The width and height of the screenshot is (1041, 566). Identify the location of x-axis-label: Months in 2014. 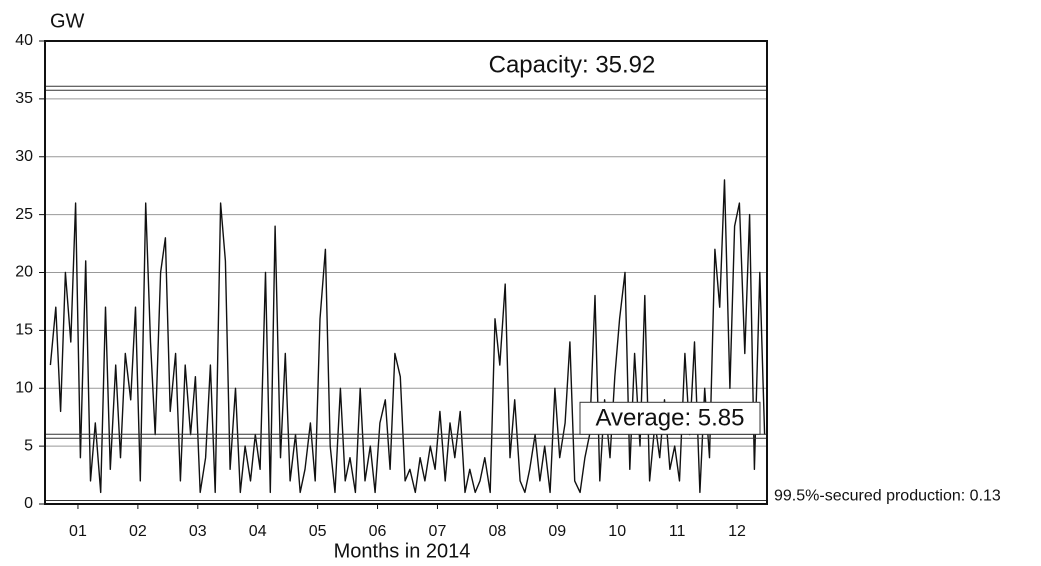
(402, 551).